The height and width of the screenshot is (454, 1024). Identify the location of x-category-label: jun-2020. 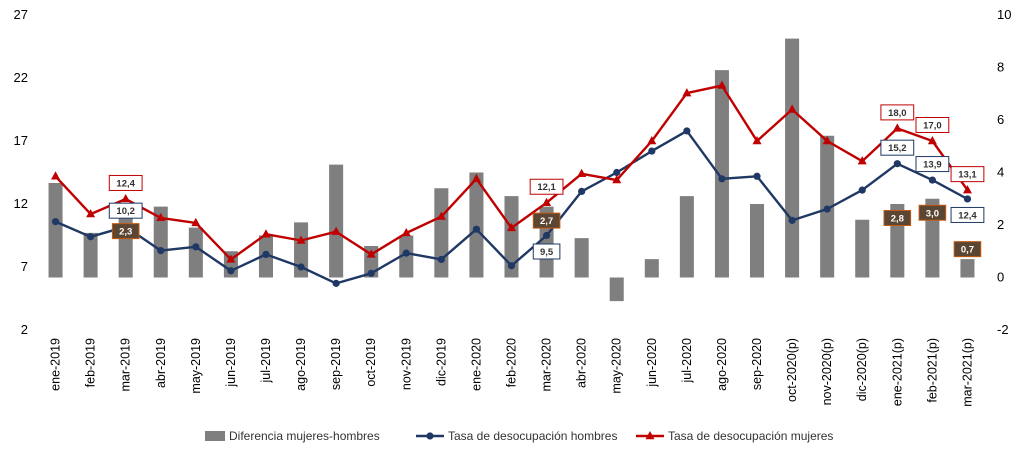
(652, 363).